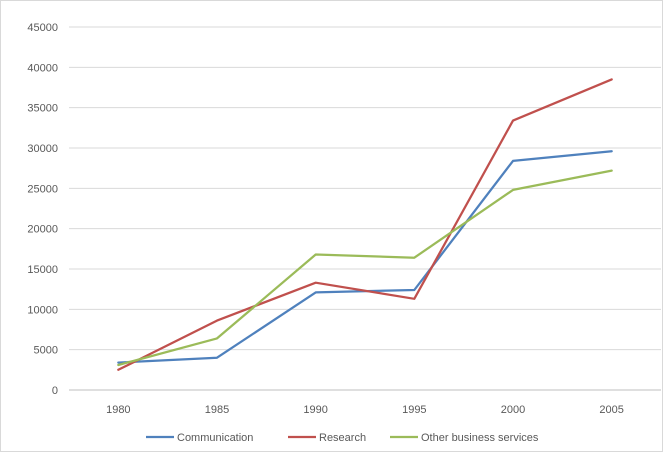 Image resolution: width=663 pixels, height=453 pixels. I want to click on x-tick-label: 2000, so click(513, 410).